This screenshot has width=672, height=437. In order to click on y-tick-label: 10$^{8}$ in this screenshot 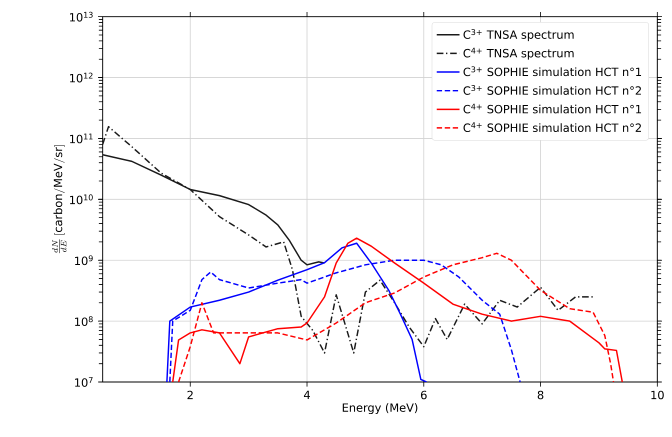, I will do `click(84, 321)`.